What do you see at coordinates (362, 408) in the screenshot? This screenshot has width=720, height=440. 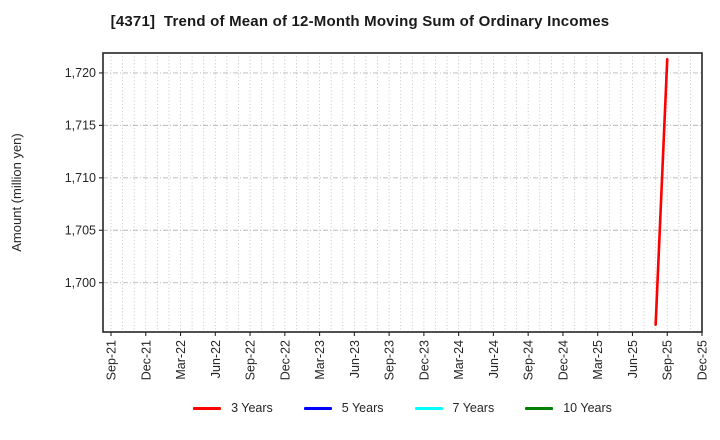 I see `legend-label: 5 Years` at bounding box center [362, 408].